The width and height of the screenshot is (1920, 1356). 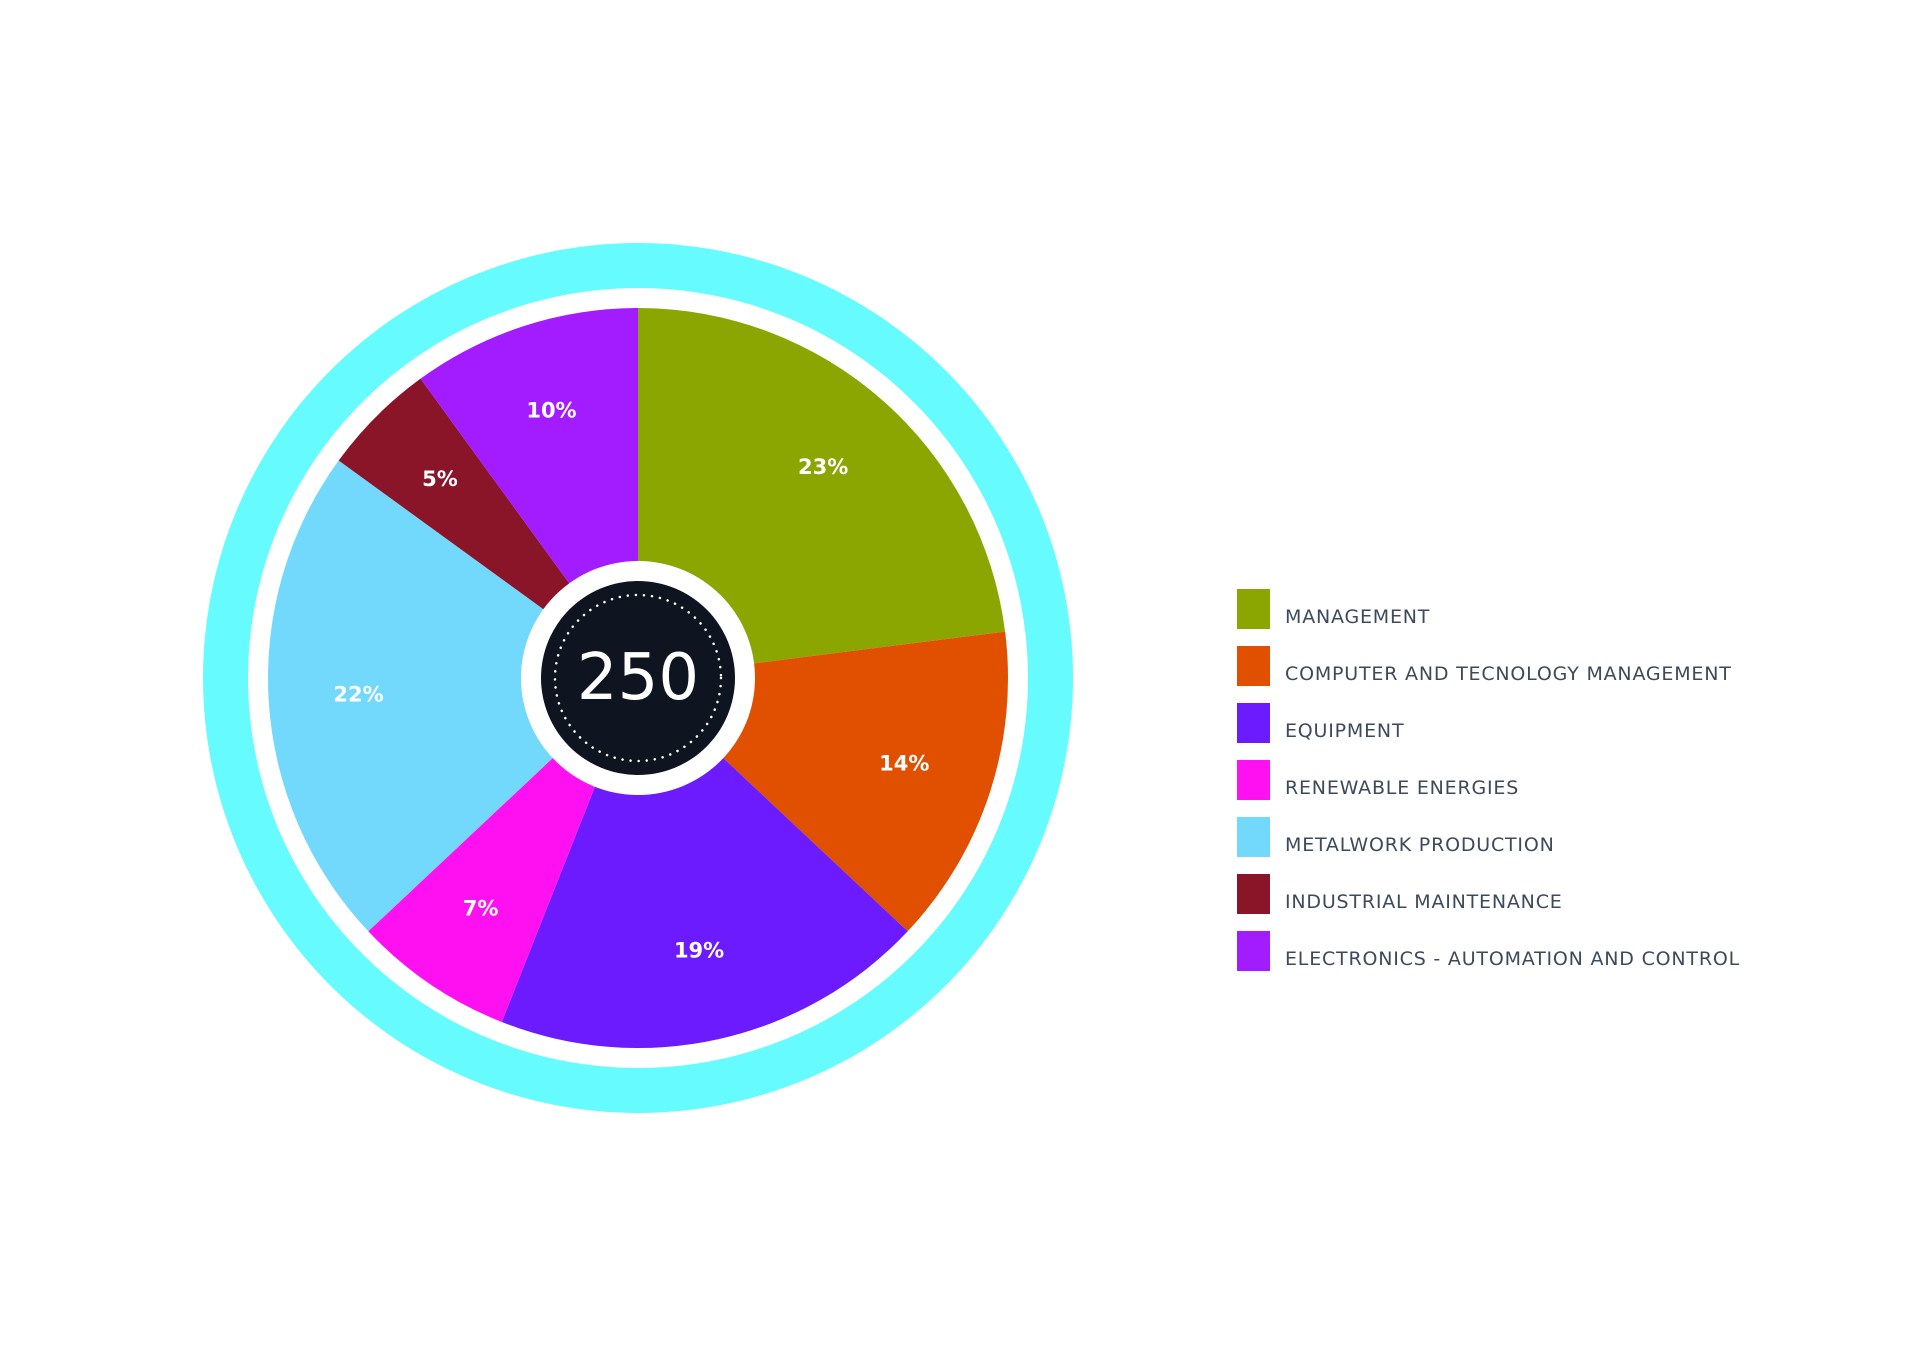 What do you see at coordinates (1424, 902) in the screenshot?
I see `legend-label: INDUSTRIAL MAINTENANCE` at bounding box center [1424, 902].